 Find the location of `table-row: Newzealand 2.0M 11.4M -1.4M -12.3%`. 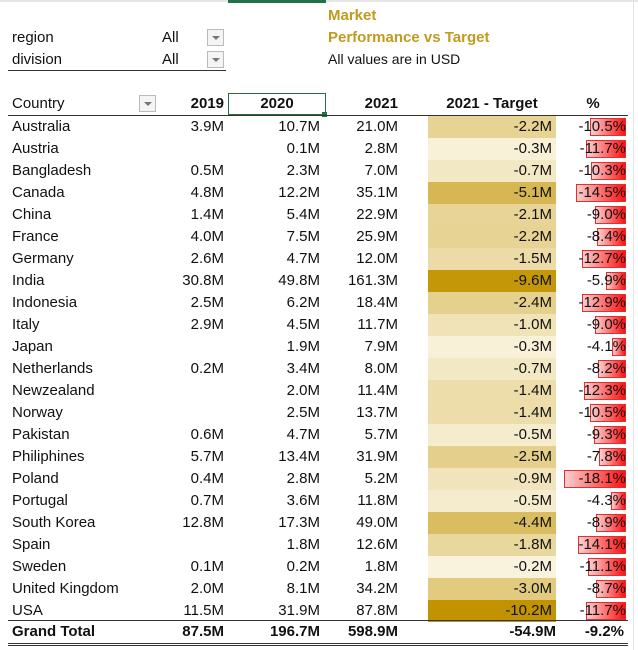

table-row: Newzealand 2.0M 11.4M -1.4M -12.3% is located at coordinates (319, 391).